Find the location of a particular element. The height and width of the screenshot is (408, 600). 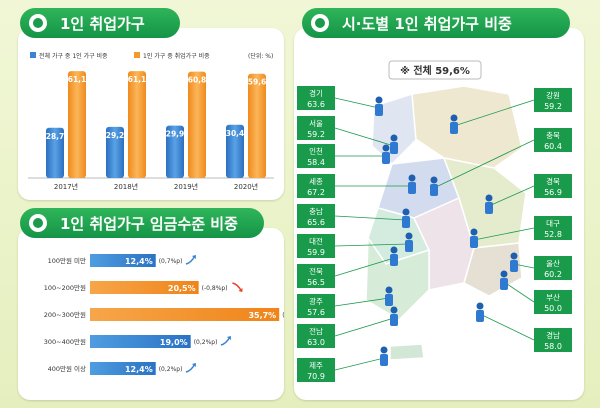

bar-value-label: 28,7 is located at coordinates (55, 136).